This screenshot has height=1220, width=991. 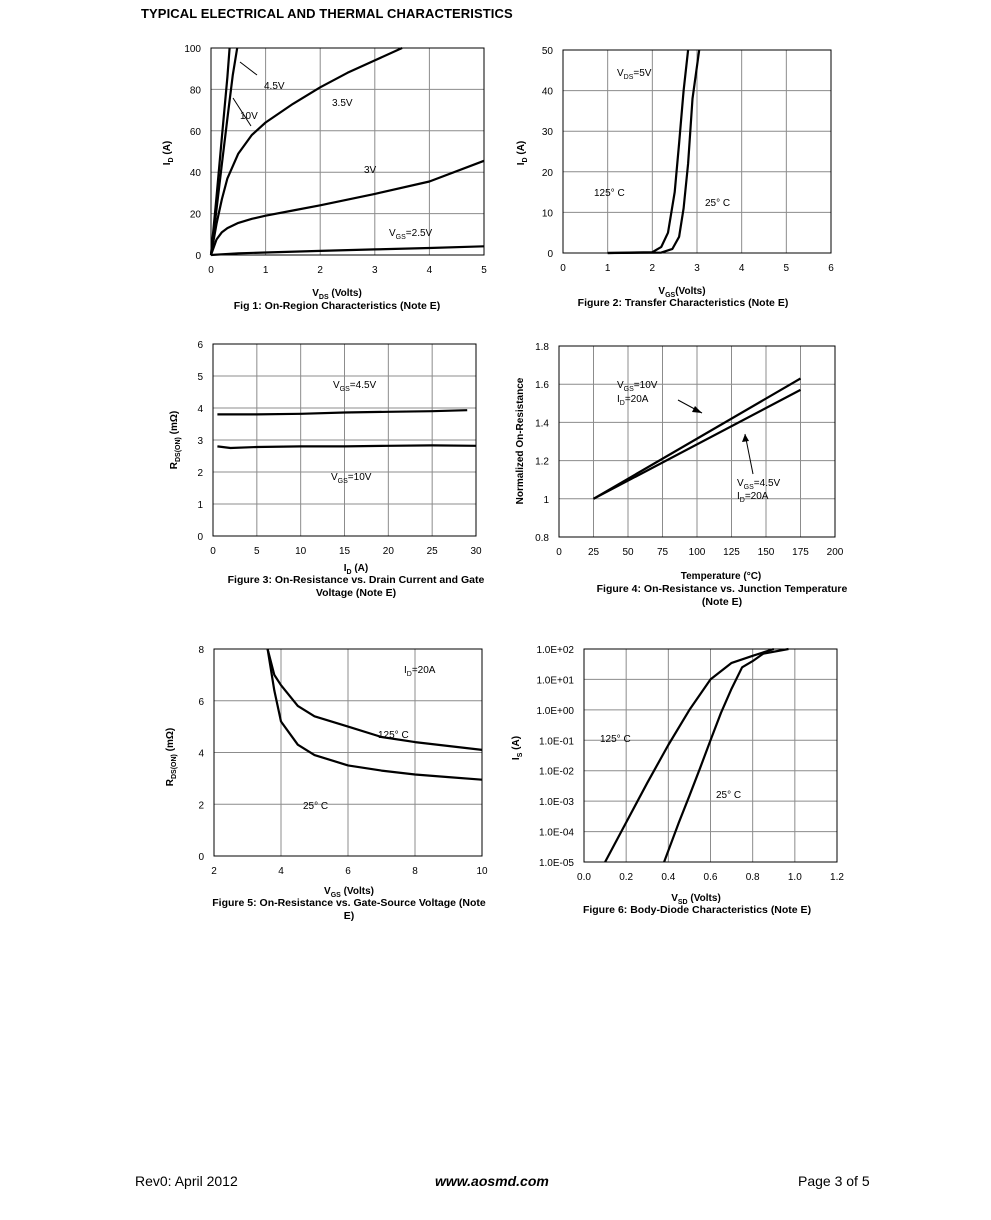 What do you see at coordinates (266, 270) in the screenshot?
I see `fig1-xtick-1: 1` at bounding box center [266, 270].